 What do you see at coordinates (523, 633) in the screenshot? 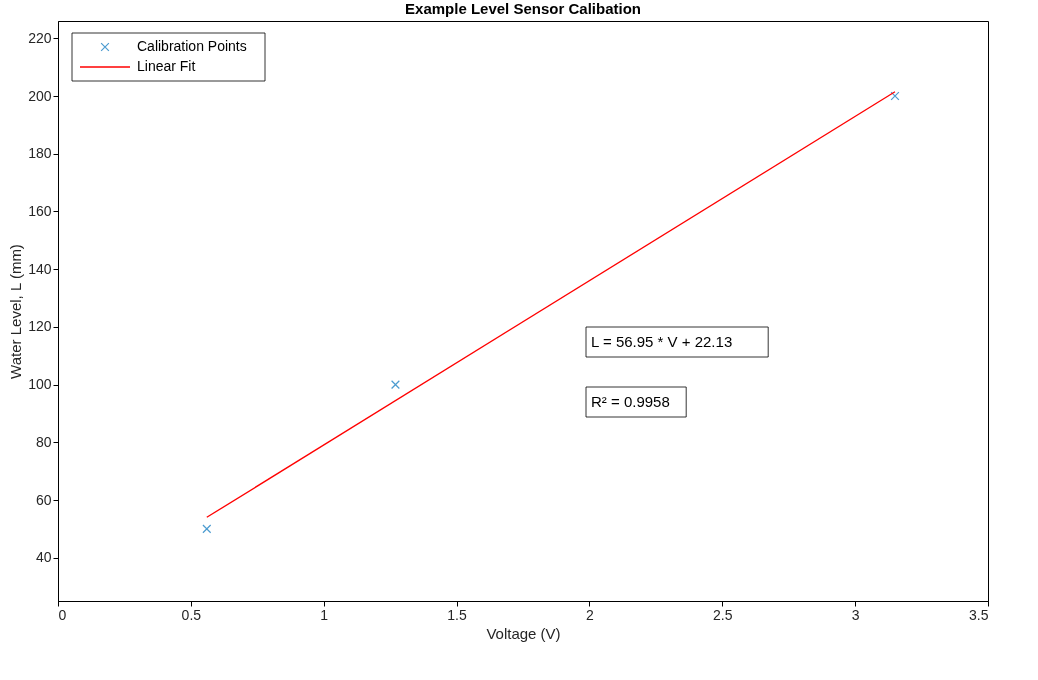
I see `x-axis-title: Voltage (V)` at bounding box center [523, 633].